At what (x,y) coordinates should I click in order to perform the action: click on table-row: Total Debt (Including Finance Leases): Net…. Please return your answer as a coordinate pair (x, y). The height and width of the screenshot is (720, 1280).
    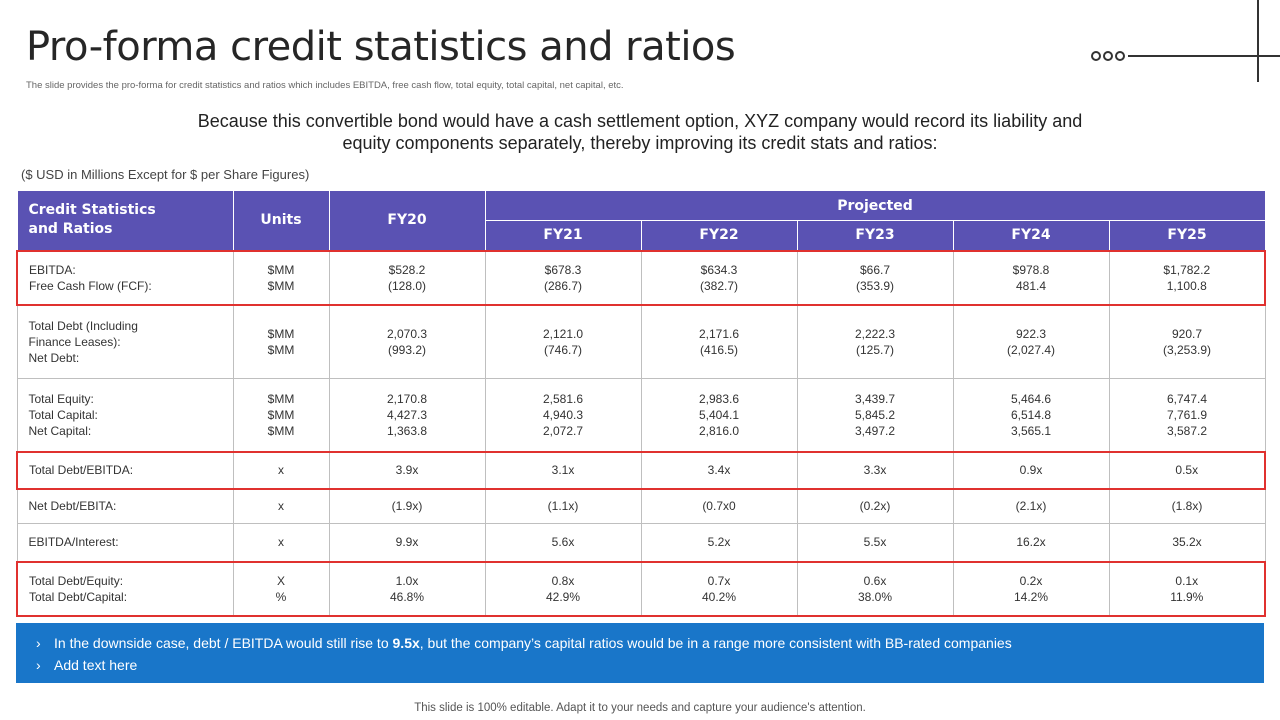
    Looking at the image, I should click on (641, 341).